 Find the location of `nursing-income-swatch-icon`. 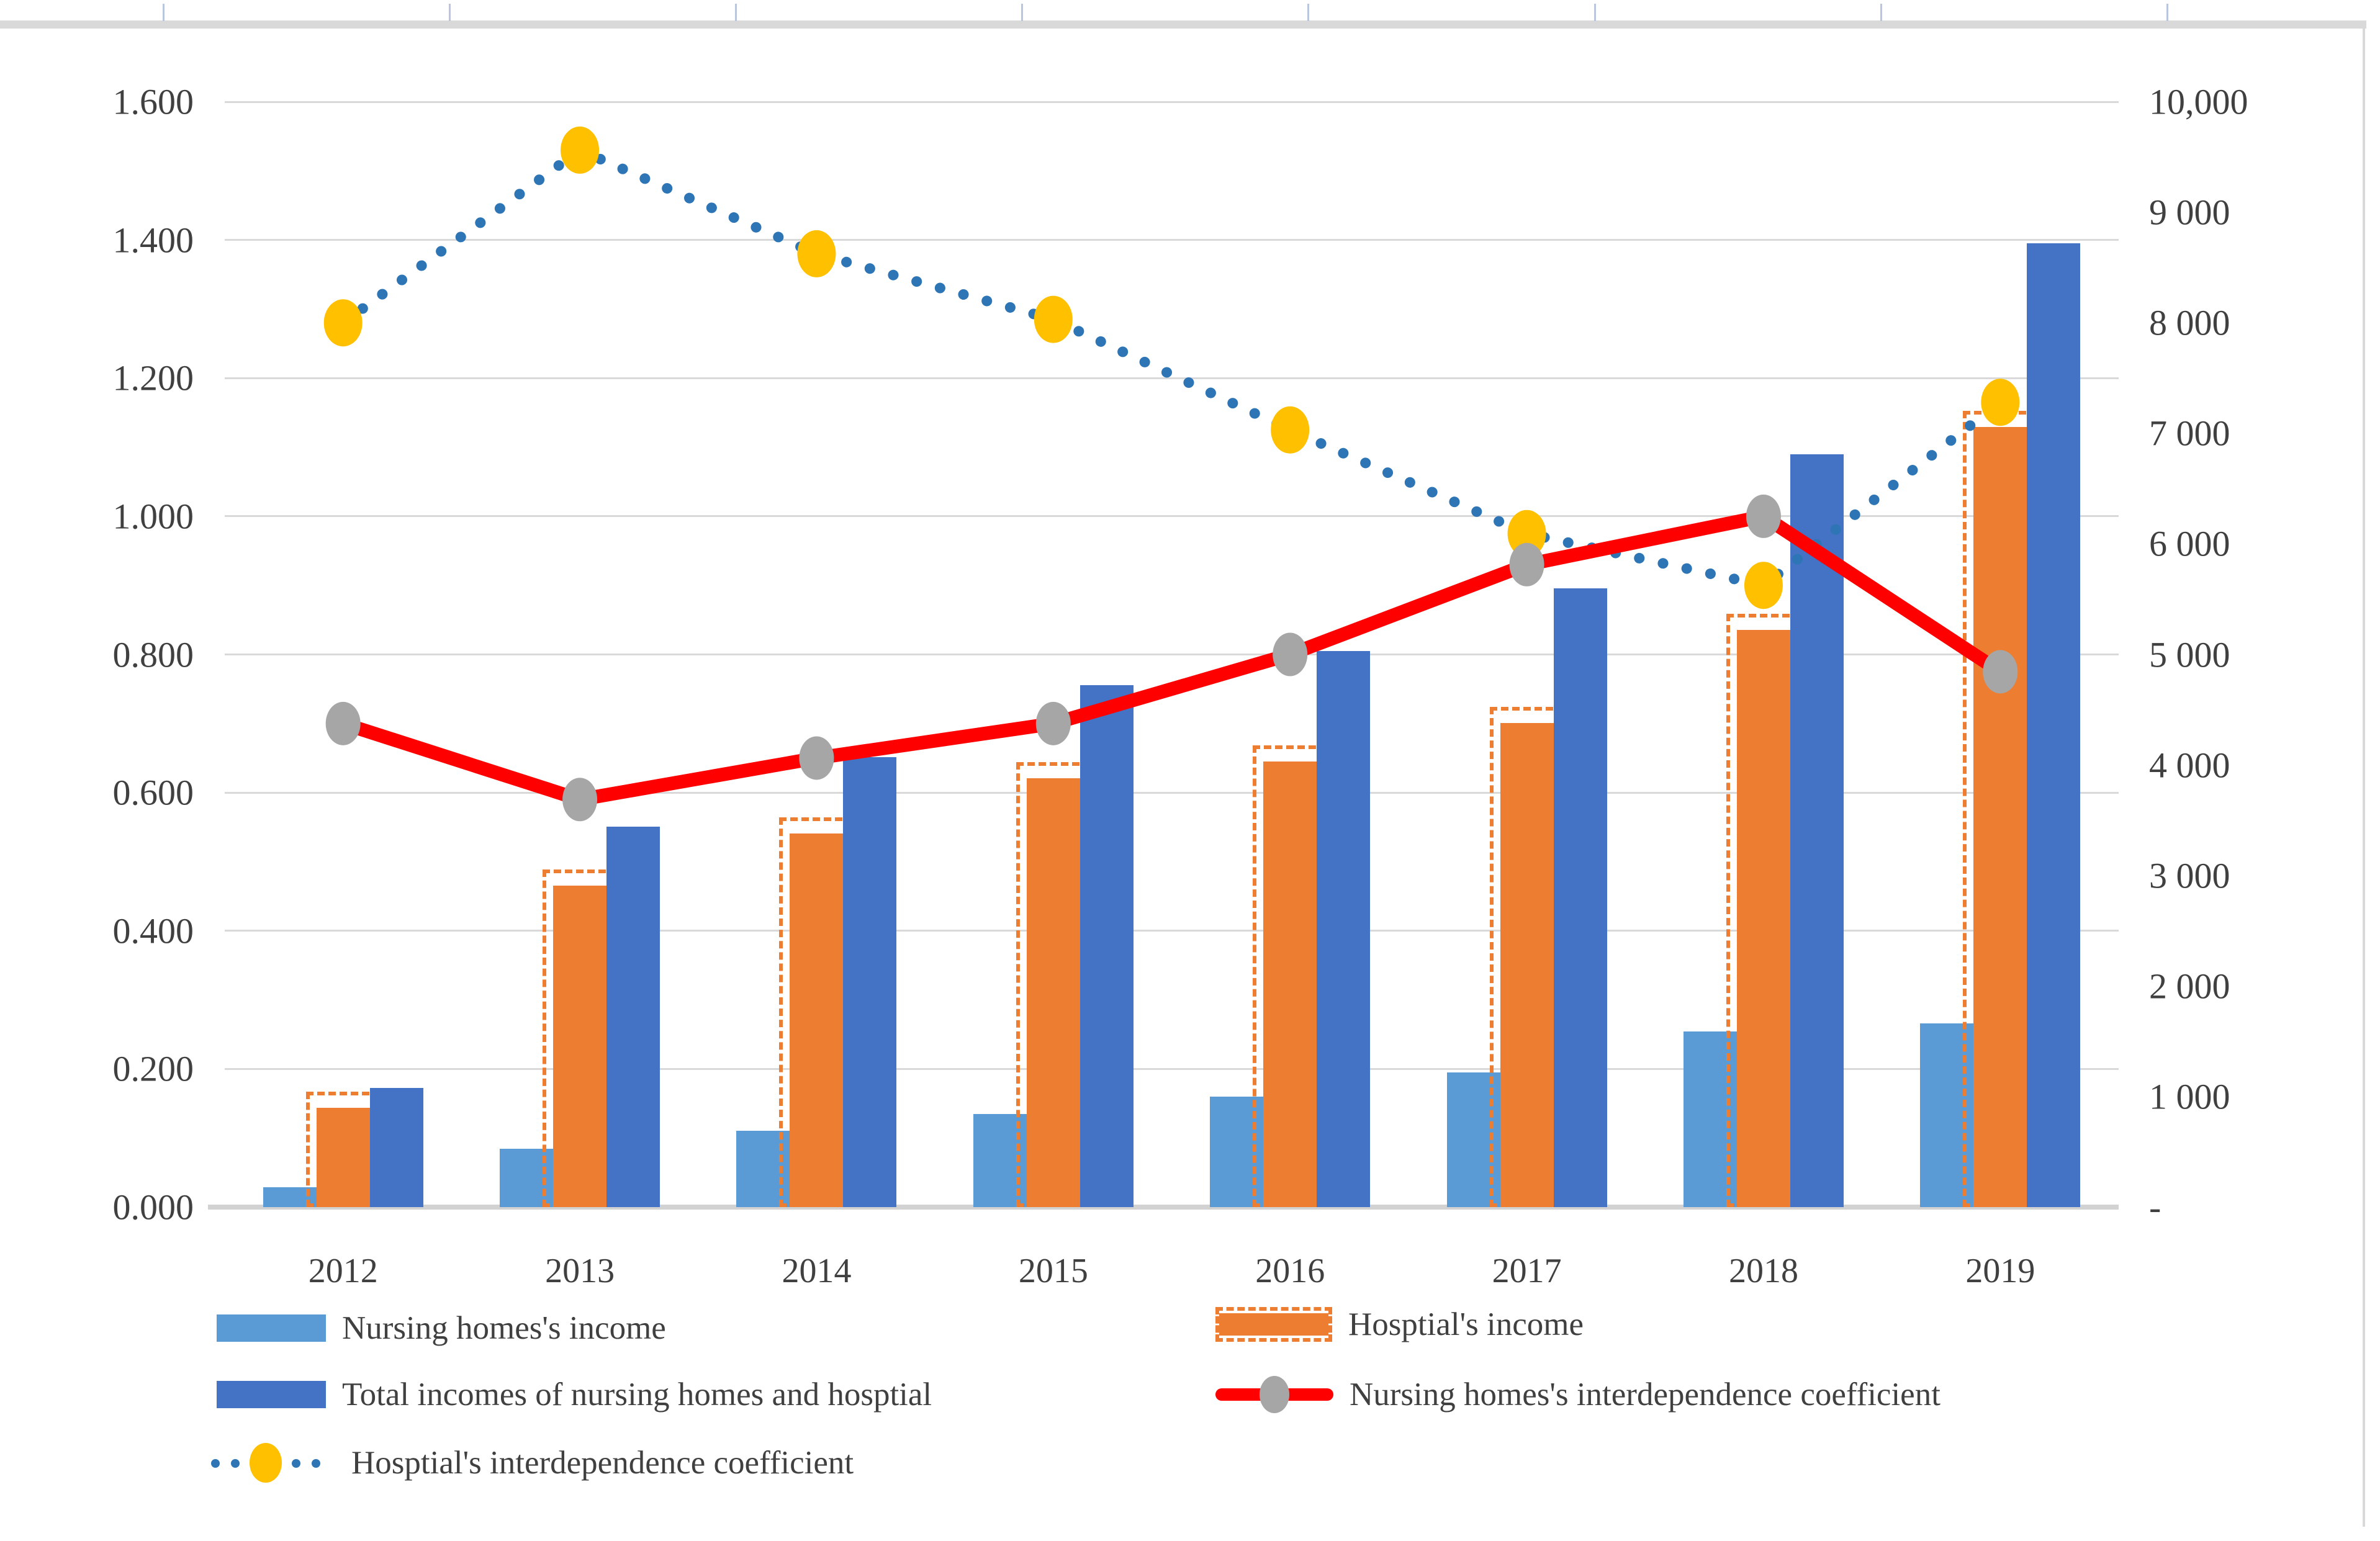

nursing-income-swatch-icon is located at coordinates (272, 1328).